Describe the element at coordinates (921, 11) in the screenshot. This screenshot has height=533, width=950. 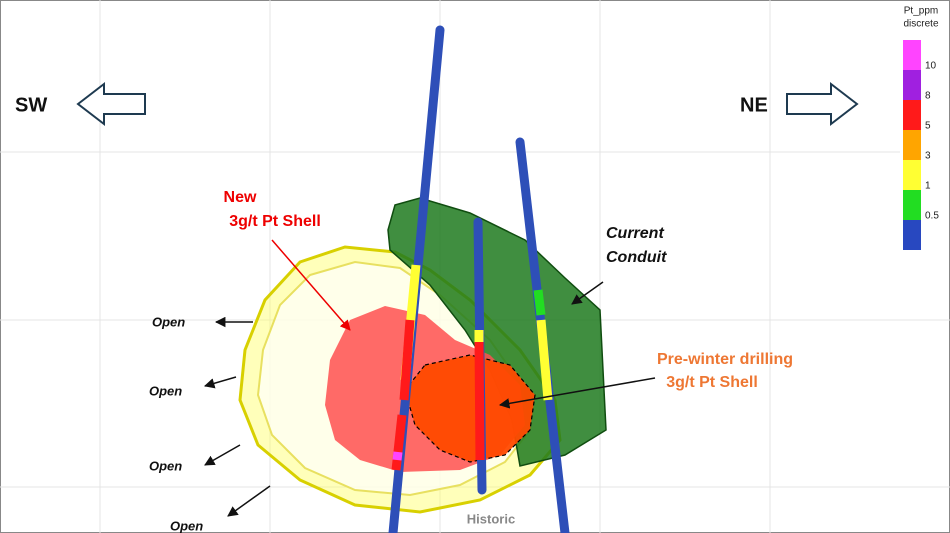
I see `legend-title: Pt_ppm` at that location.